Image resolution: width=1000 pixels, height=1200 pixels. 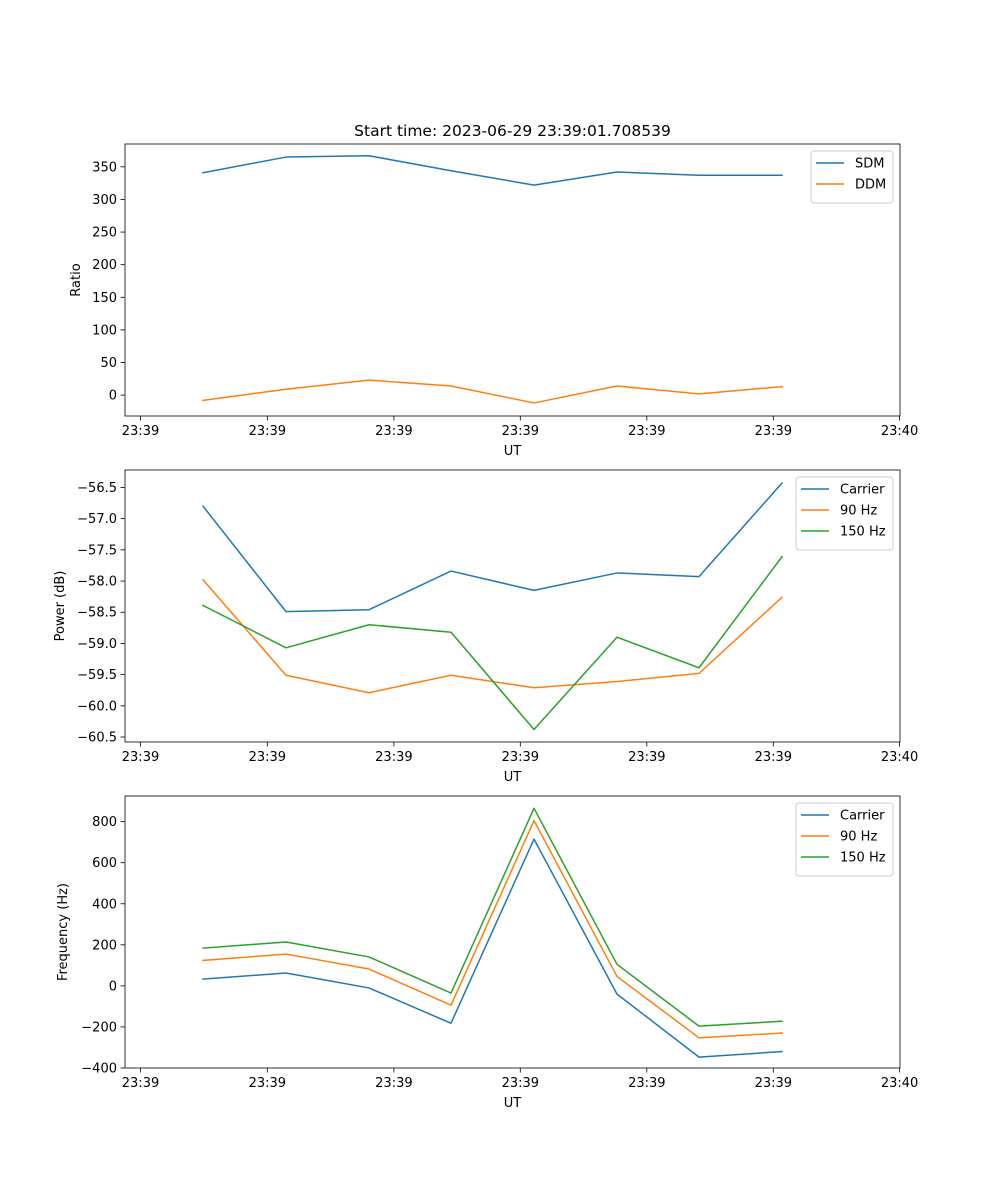 What do you see at coordinates (63, 932) in the screenshot?
I see `y-axis-label: Frequency (Hz)` at bounding box center [63, 932].